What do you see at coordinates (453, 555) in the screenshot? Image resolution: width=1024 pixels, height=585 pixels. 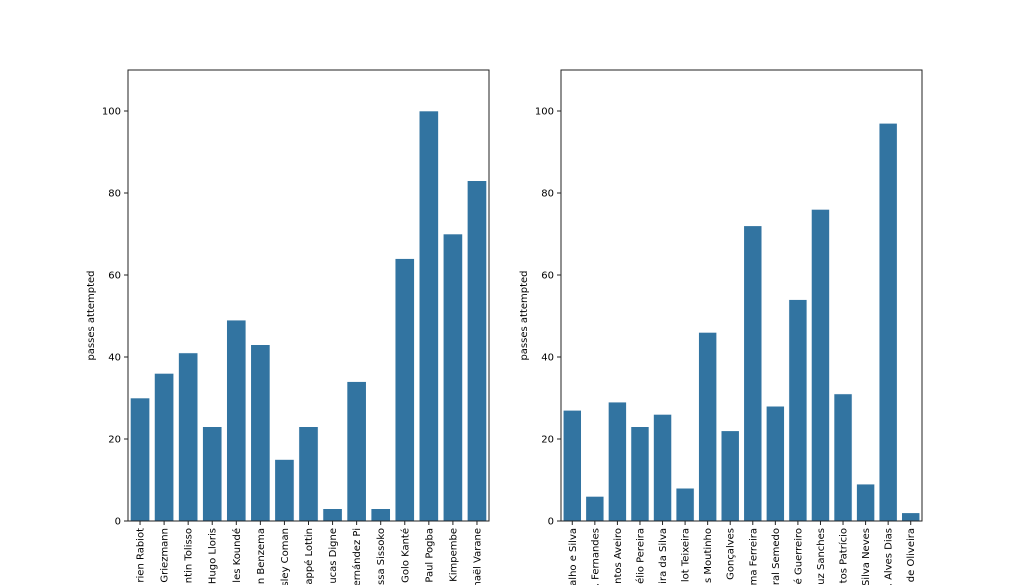 I see `x-tick-label: Kimpembe` at bounding box center [453, 555].